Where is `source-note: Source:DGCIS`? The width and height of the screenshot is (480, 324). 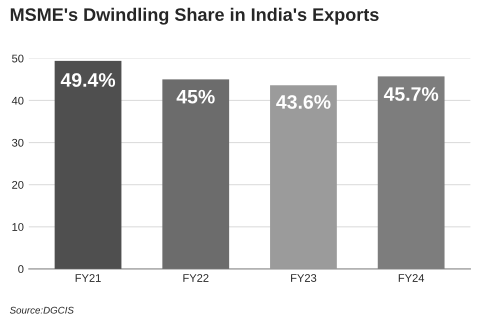 source-note: Source:DGCIS is located at coordinates (42, 310).